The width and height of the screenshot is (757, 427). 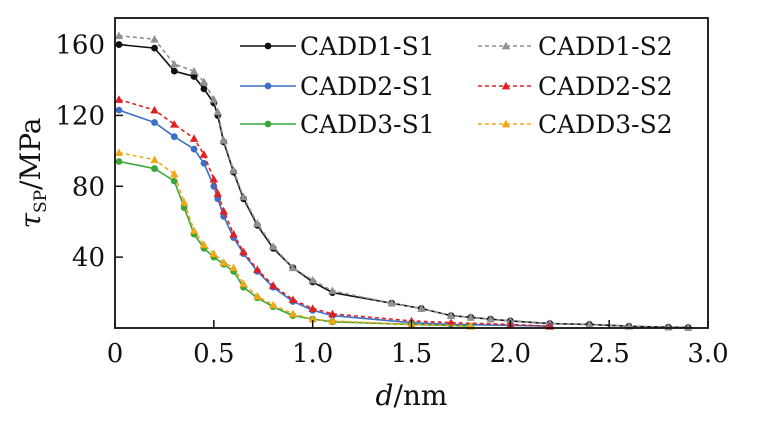 I want to click on legend-item-cadd3-s2: CADD3-S2, so click(x=575, y=124).